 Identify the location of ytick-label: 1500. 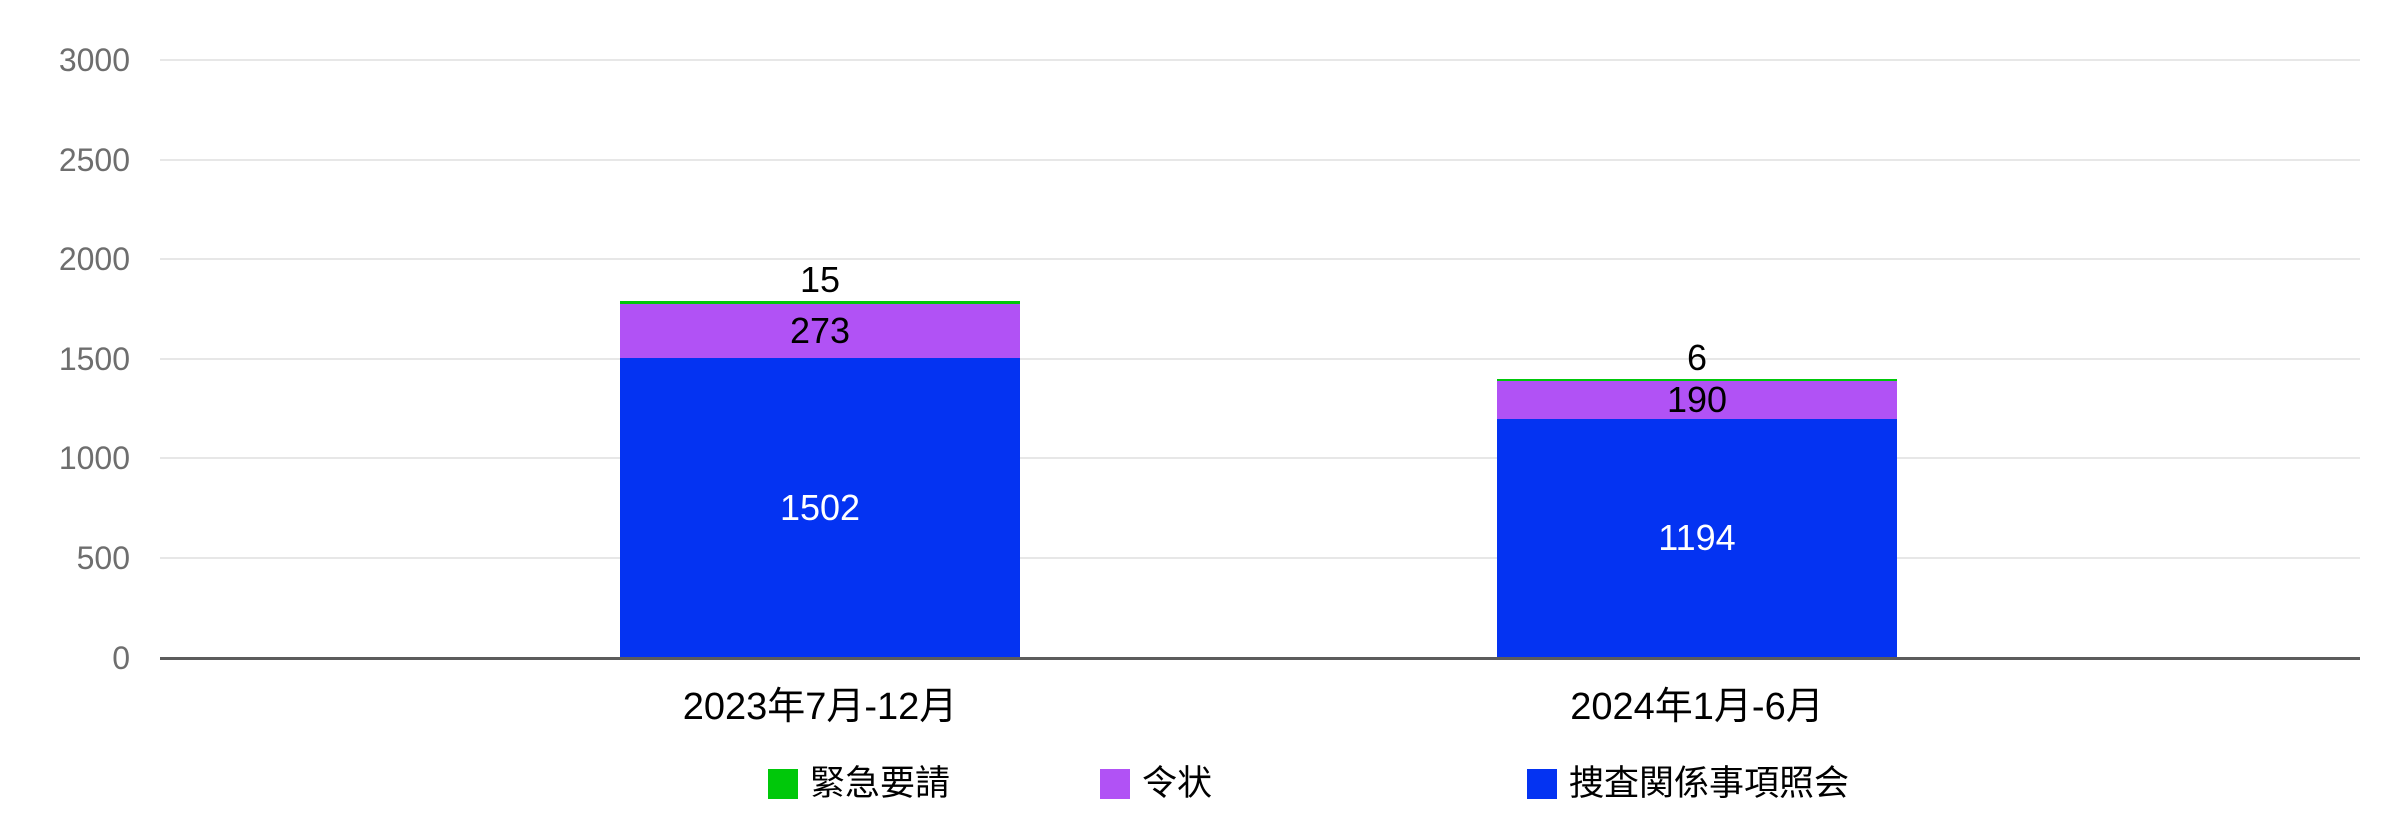
(94, 359).